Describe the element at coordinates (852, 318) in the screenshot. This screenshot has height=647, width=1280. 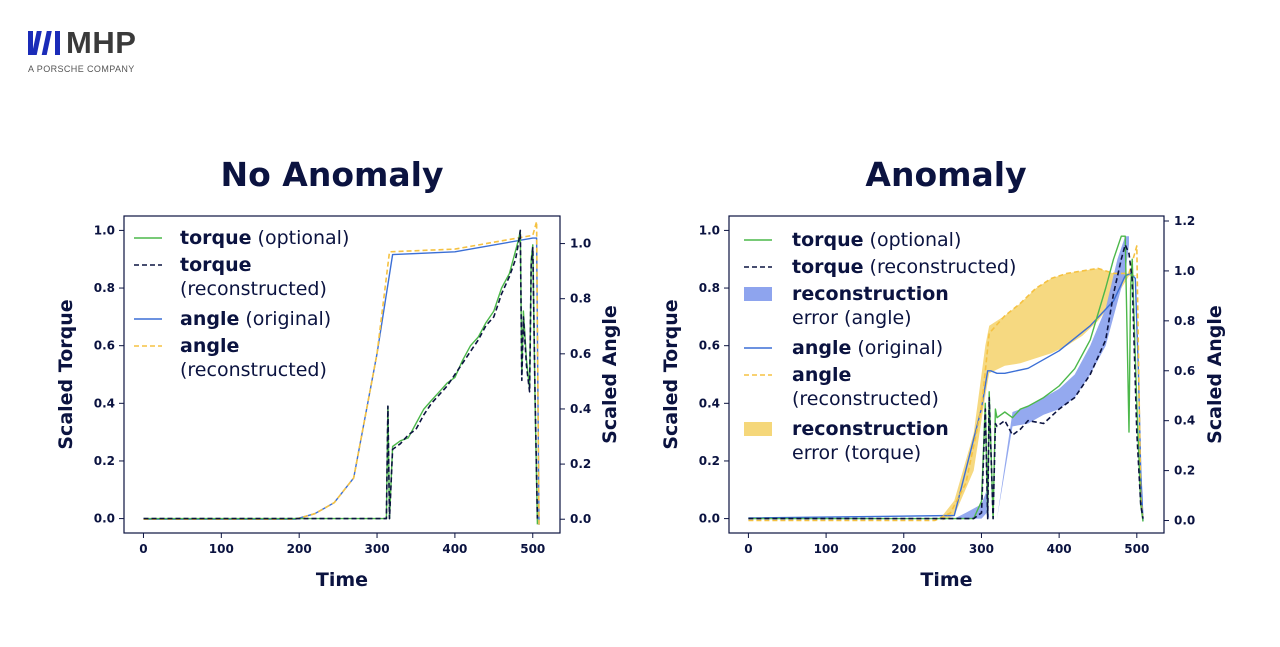
I see `legend-label-rest: error (angle)` at that location.